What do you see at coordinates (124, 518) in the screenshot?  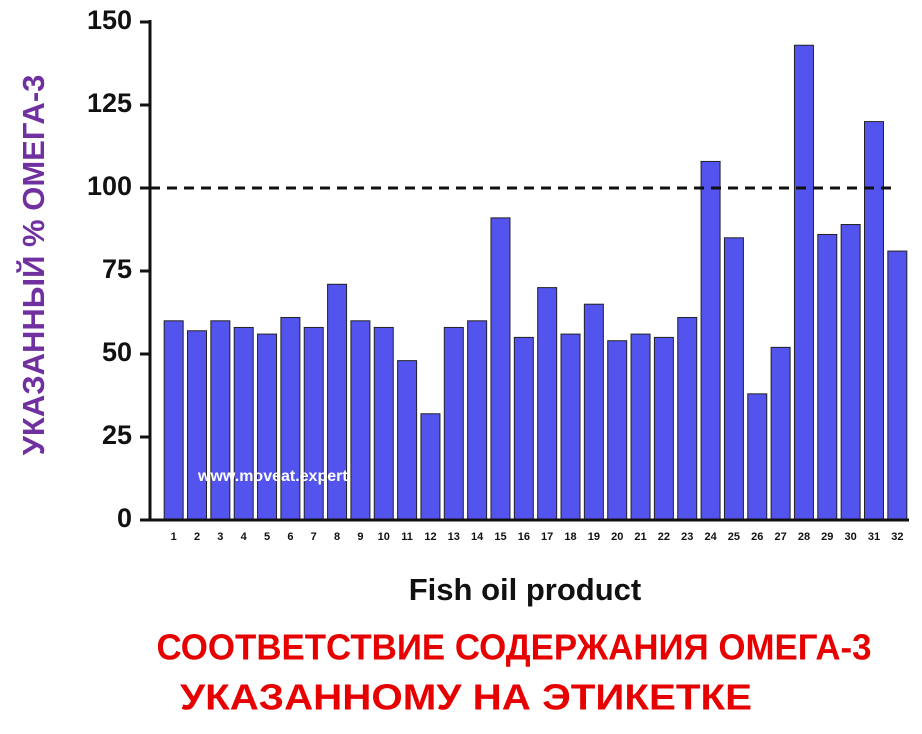 I see `y-tick-label: 0` at bounding box center [124, 518].